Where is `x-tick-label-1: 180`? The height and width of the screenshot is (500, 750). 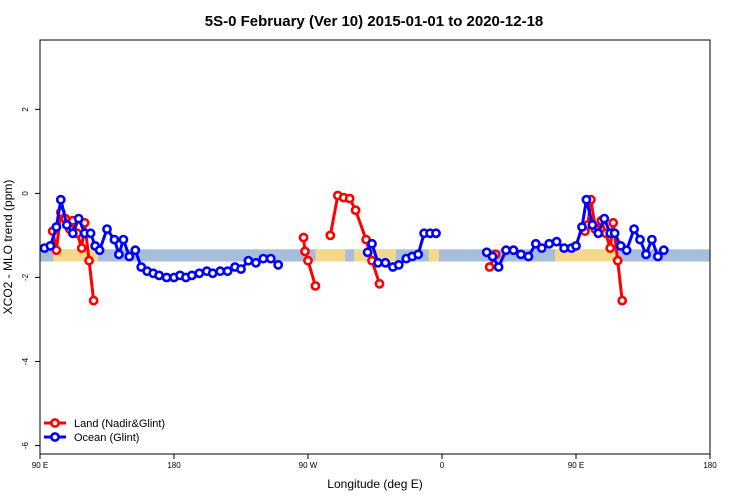
x-tick-label-1: 180 is located at coordinates (174, 465).